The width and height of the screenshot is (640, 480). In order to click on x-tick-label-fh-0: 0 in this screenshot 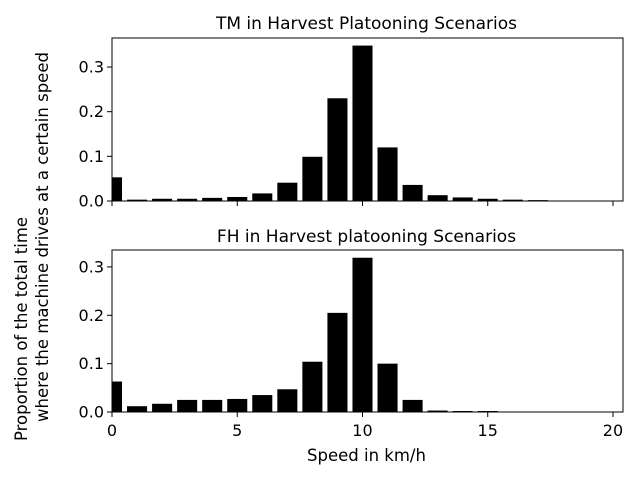, I will do `click(112, 430)`.